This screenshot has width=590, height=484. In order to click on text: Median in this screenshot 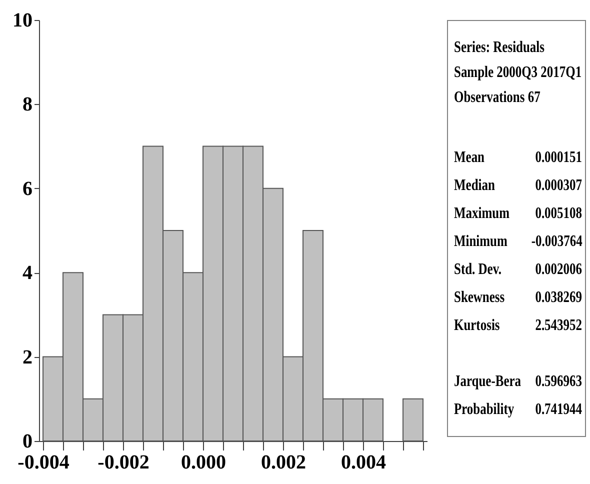, I will do `click(474, 186)`.